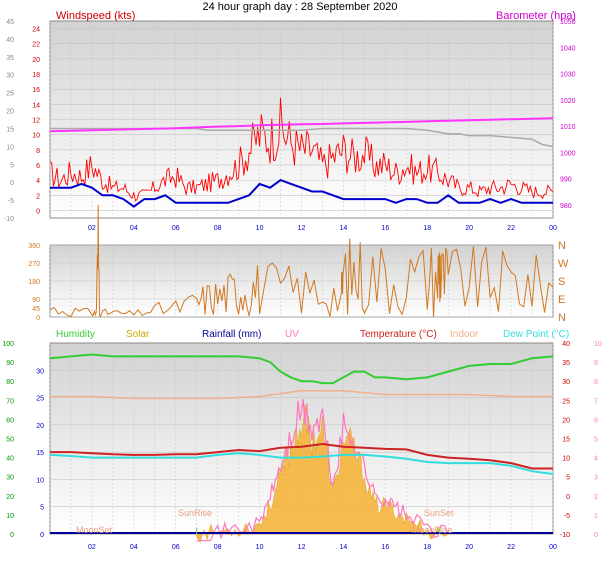 The height and width of the screenshot is (561, 608). Describe the element at coordinates (566, 382) in the screenshot. I see `right-temperature-tick-label: 30` at that location.